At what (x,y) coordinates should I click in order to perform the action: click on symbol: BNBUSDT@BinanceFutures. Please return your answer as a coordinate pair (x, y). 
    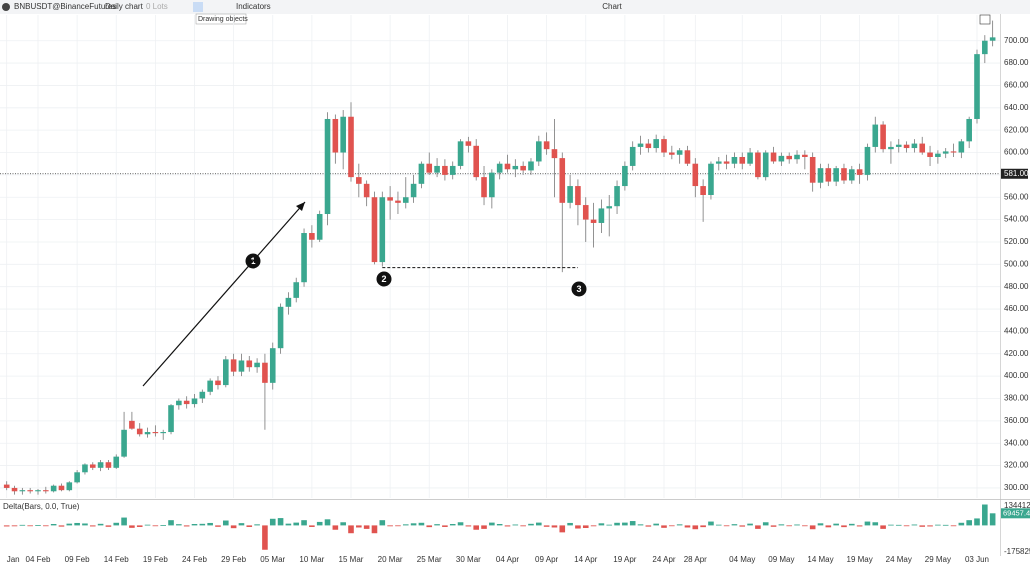
    Looking at the image, I should click on (65, 6).